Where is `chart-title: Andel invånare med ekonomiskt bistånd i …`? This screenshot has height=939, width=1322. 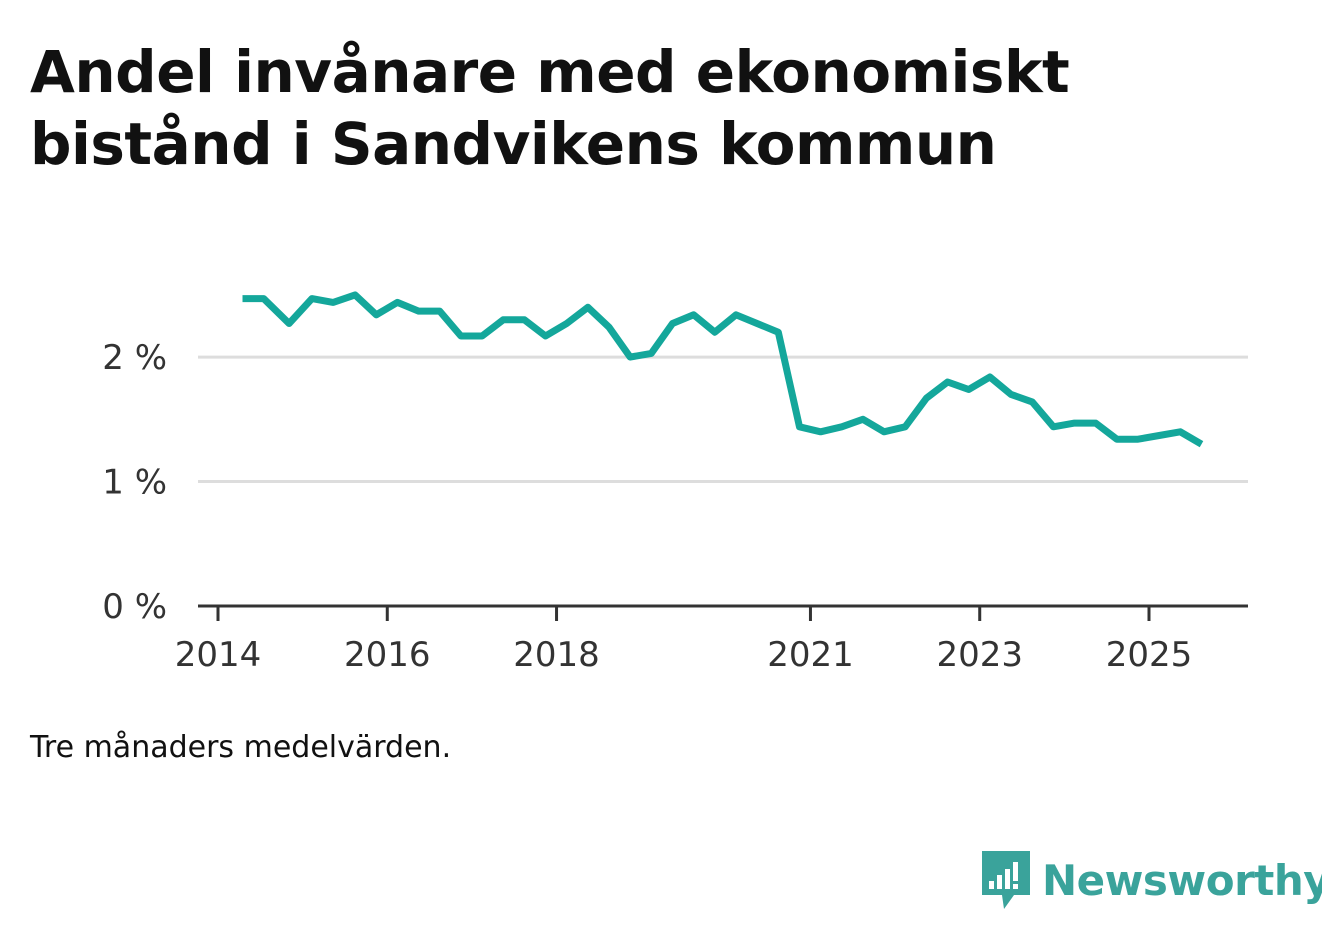 chart-title: Andel invånare med ekonomiskt bistånd i … is located at coordinates (630, 108).